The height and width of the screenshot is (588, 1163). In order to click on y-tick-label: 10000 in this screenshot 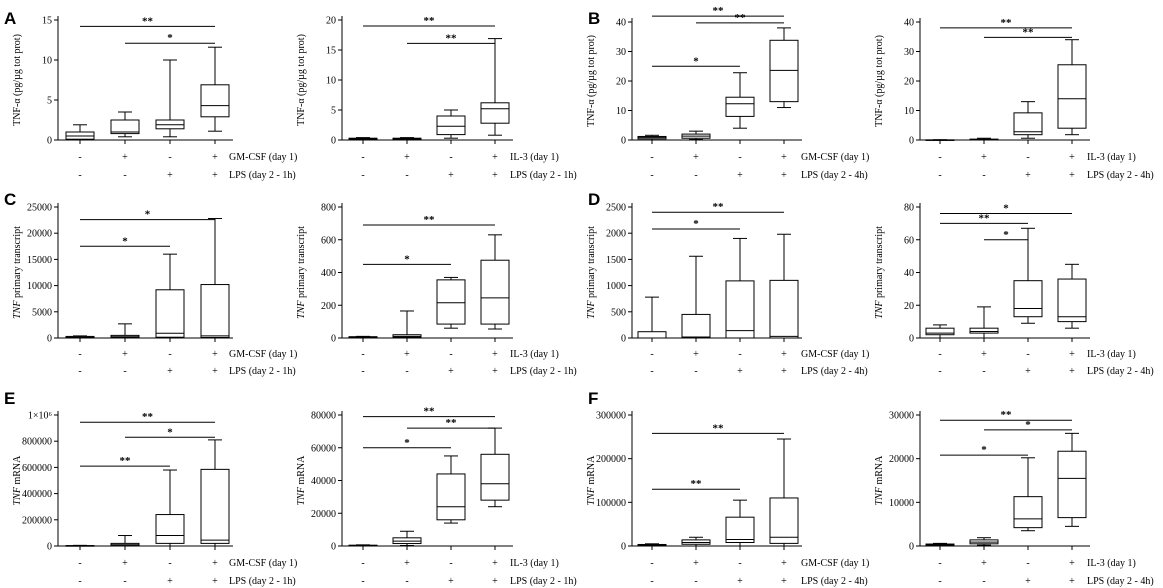, I will do `click(39, 286)`.